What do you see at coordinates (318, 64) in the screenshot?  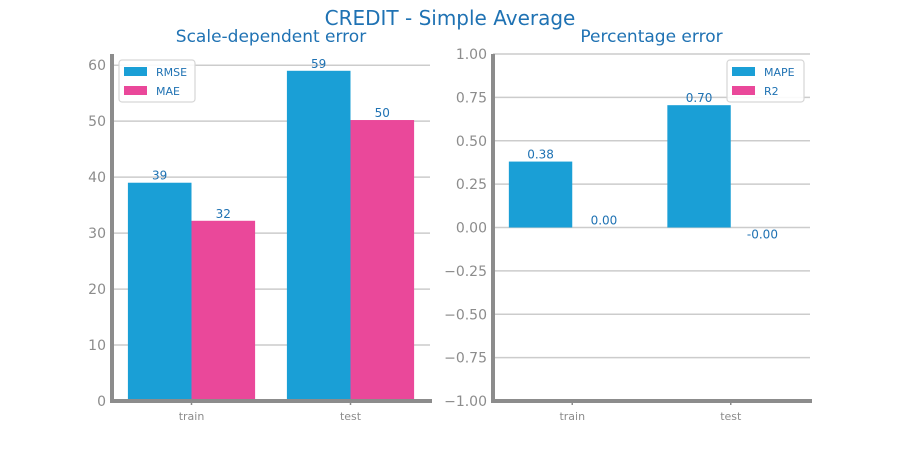 I see `data-label: 59` at bounding box center [318, 64].